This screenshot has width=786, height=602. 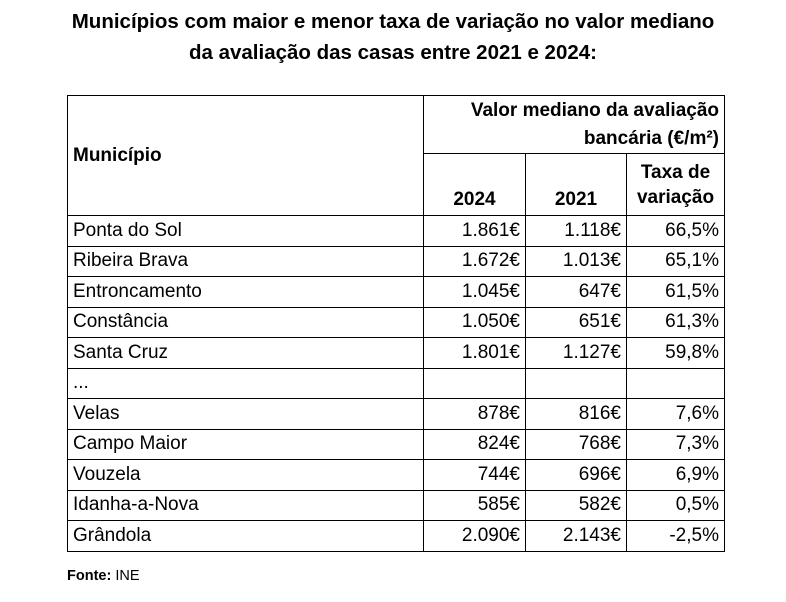 I want to click on table-row: Ribeira Brava 1.672€ 1.013€ 65,1%, so click(x=396, y=261).